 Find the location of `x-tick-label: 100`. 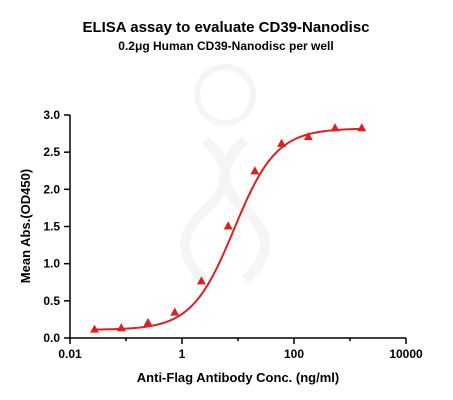

x-tick-label: 100 is located at coordinates (294, 354).